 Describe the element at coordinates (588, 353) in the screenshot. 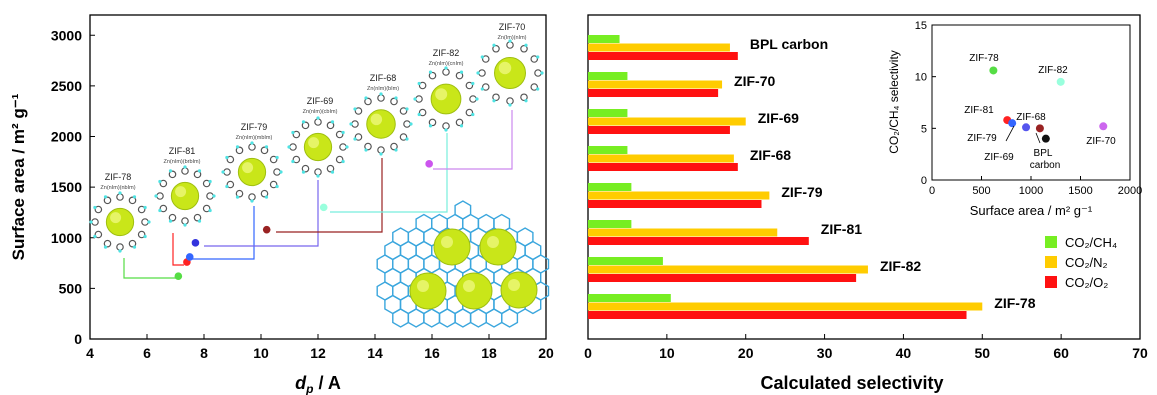

I see `right-x-tick-label: 0` at that location.